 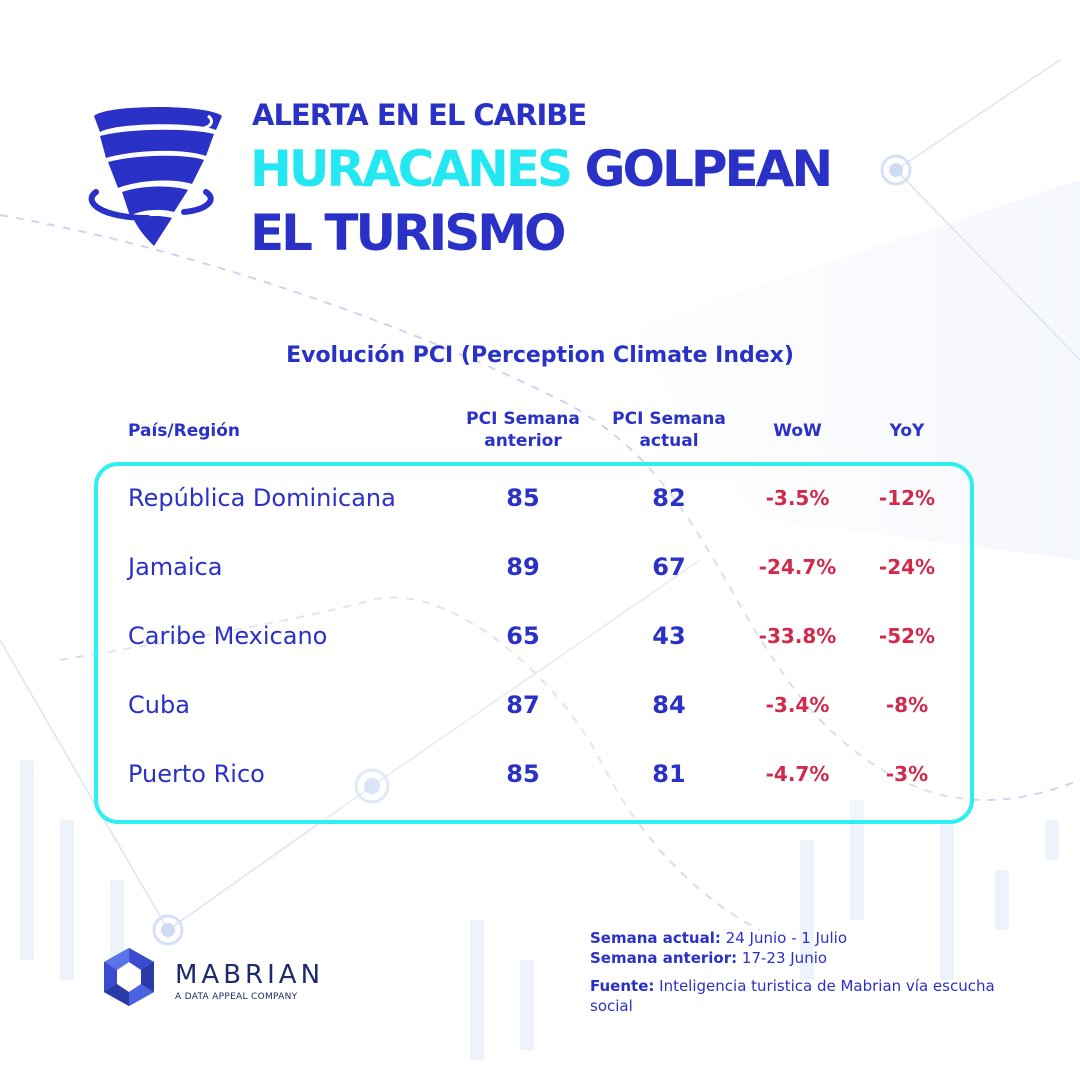 I want to click on column-header-wow: WoW, so click(x=797, y=431).